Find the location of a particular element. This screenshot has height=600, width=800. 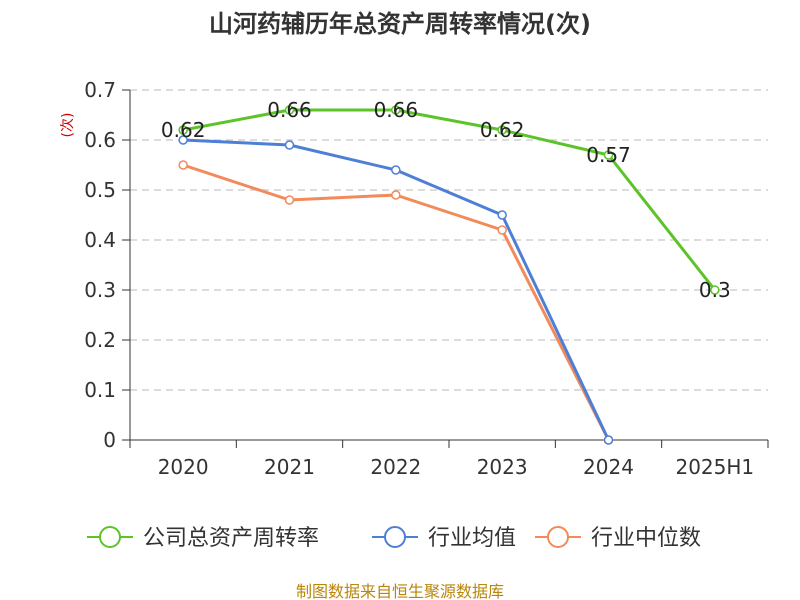

y-tick-label: 0.4 is located at coordinates (100, 240).